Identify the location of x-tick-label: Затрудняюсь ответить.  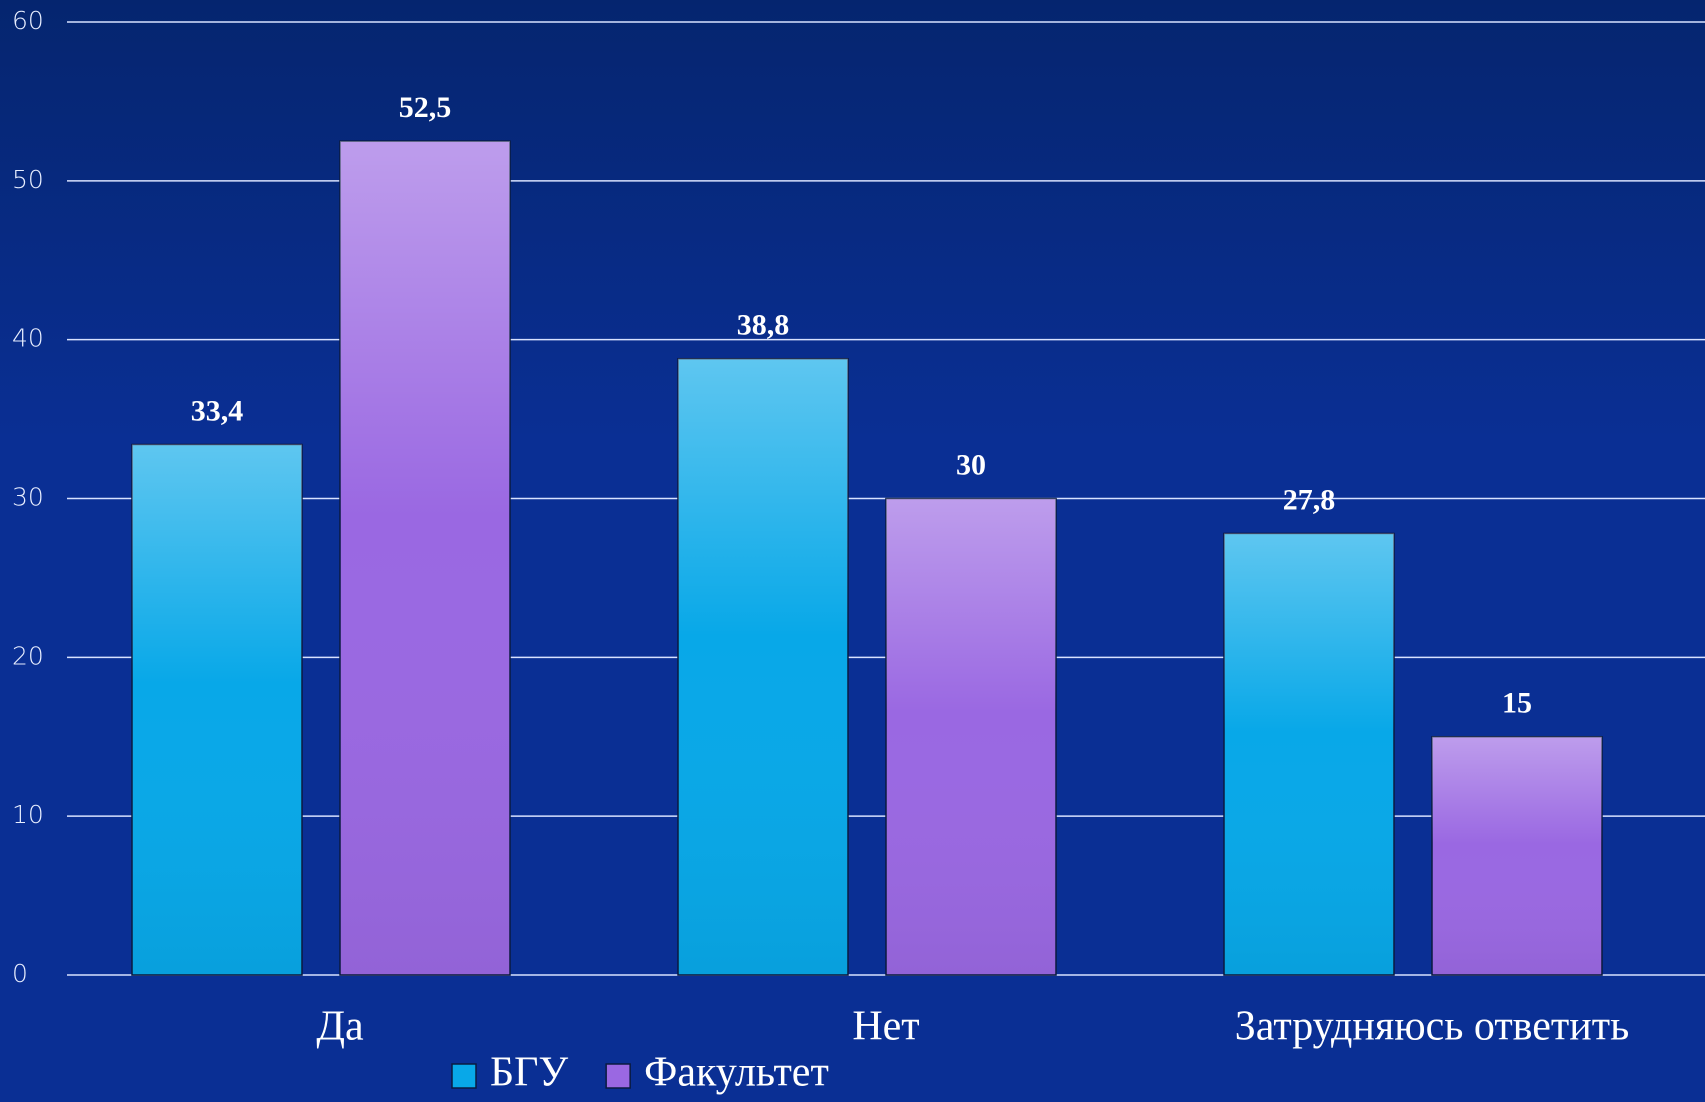
(1432, 1027).